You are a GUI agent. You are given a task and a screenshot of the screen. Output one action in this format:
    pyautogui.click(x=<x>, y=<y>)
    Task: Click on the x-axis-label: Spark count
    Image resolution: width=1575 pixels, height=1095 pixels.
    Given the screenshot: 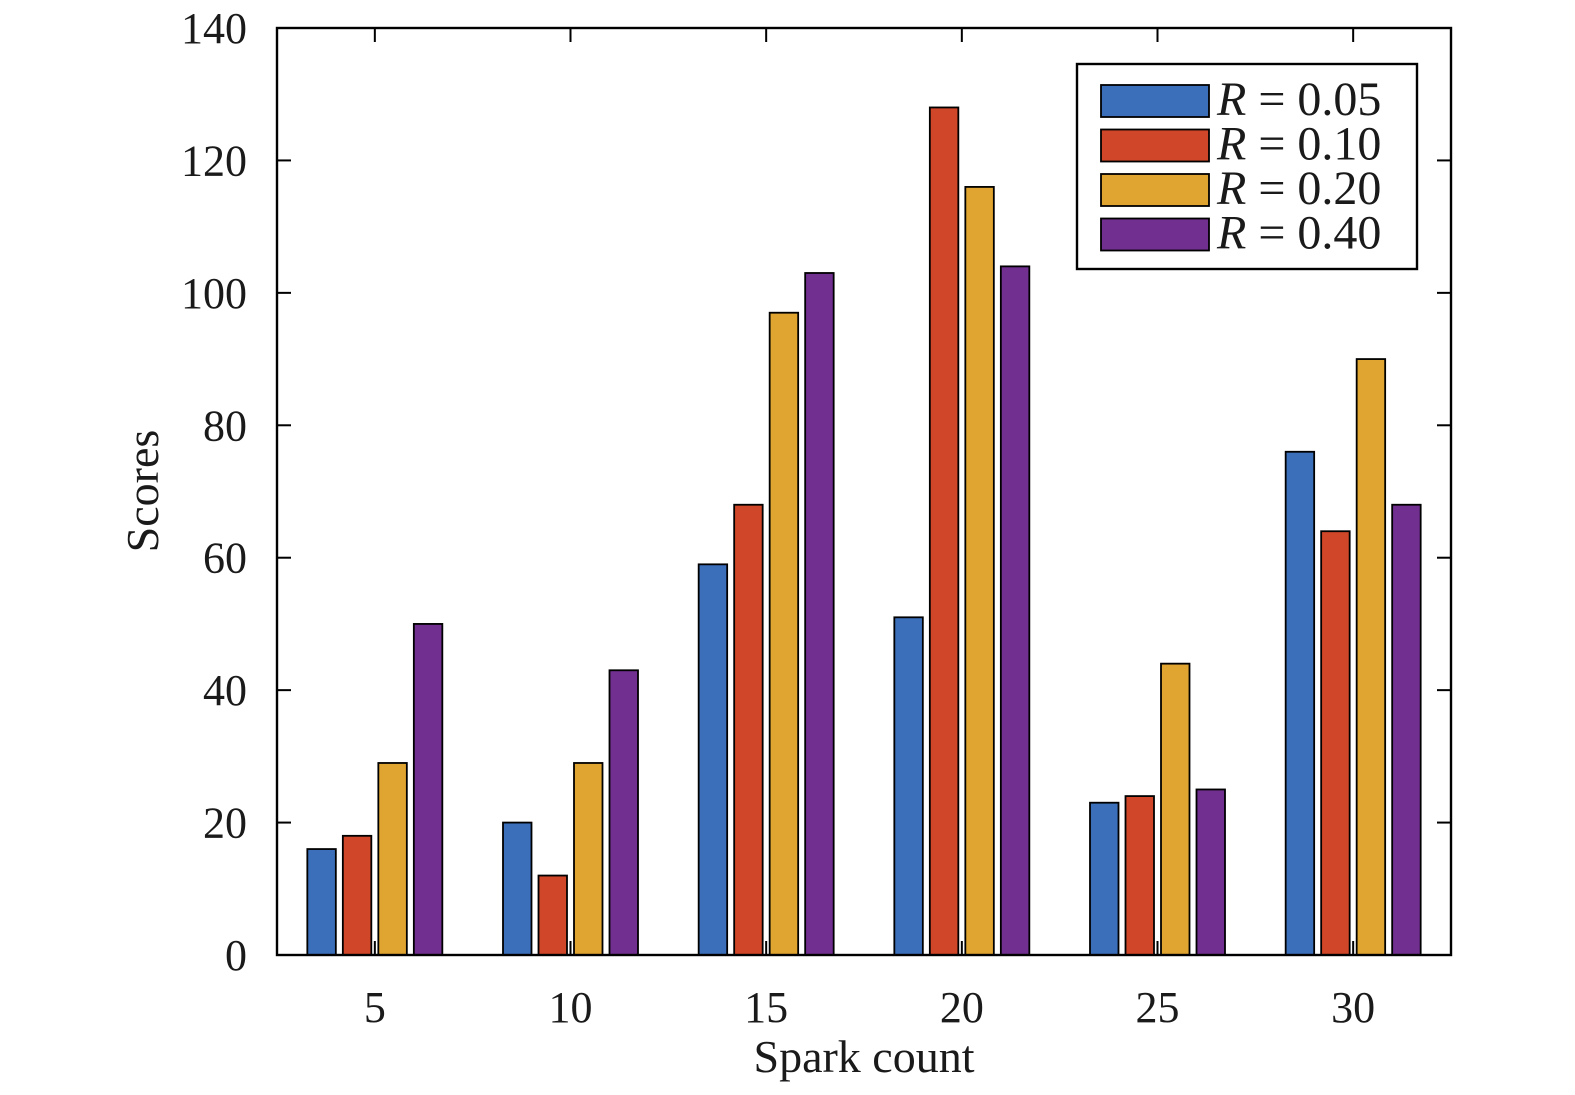 What is the action you would take?
    pyautogui.click(x=863, y=1056)
    